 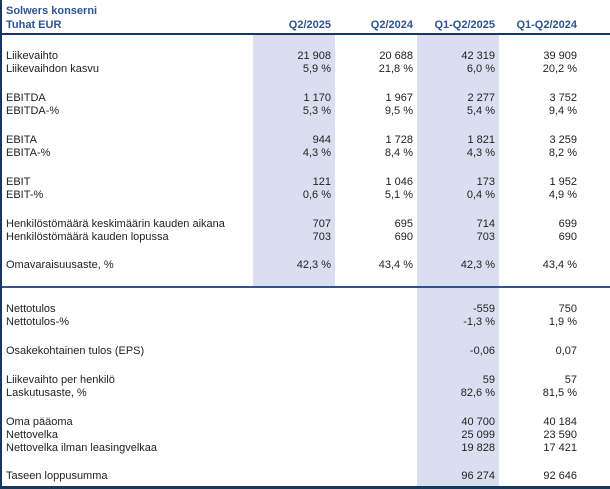 What do you see at coordinates (398, 195) in the screenshot?
I see `value-cell: 5,1 %` at bounding box center [398, 195].